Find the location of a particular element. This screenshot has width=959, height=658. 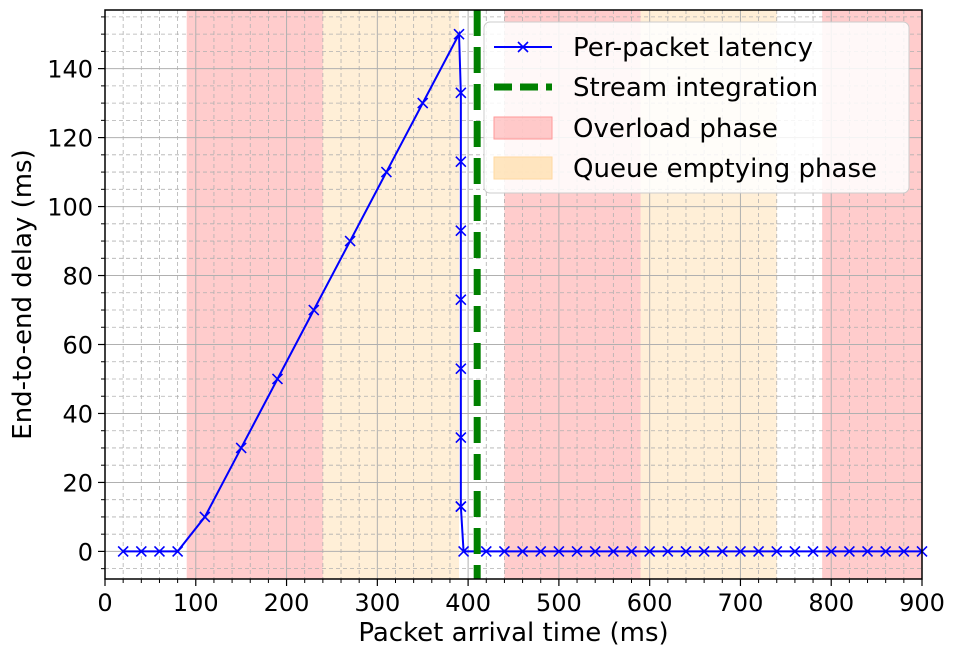

x-tick-label: 500 is located at coordinates (559, 603).